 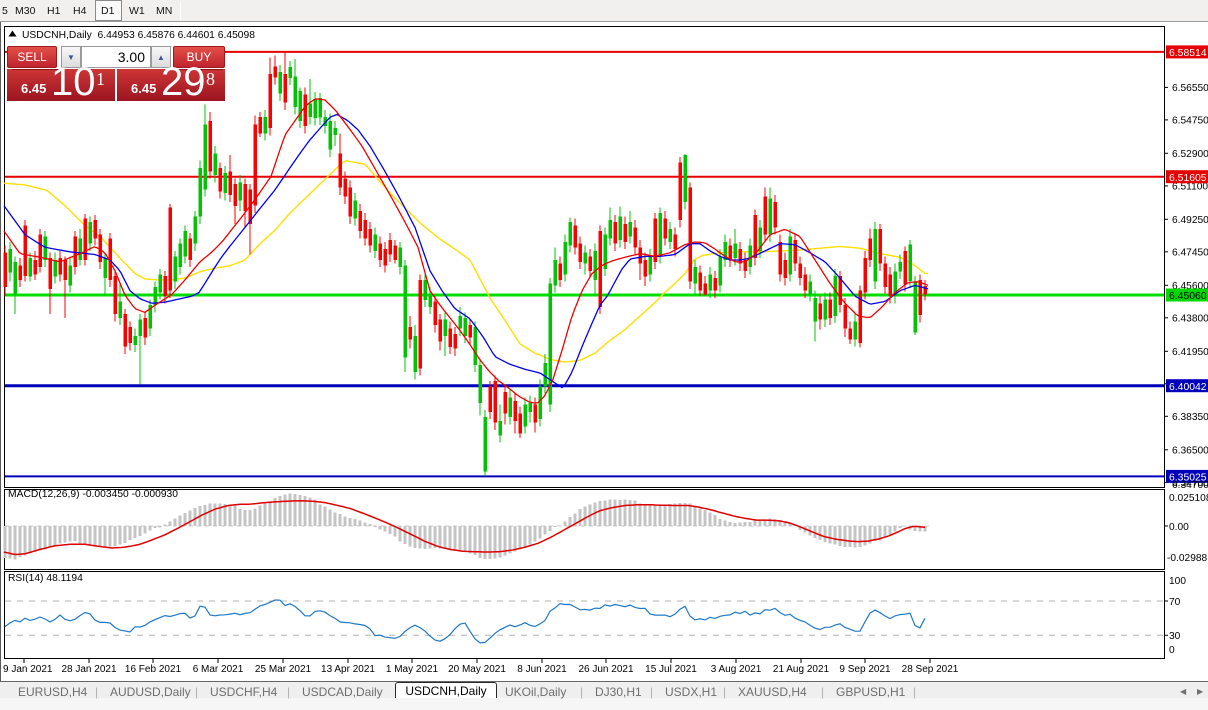 What do you see at coordinates (1188, 387) in the screenshot?
I see `svg-text: 6.40042` at bounding box center [1188, 387].